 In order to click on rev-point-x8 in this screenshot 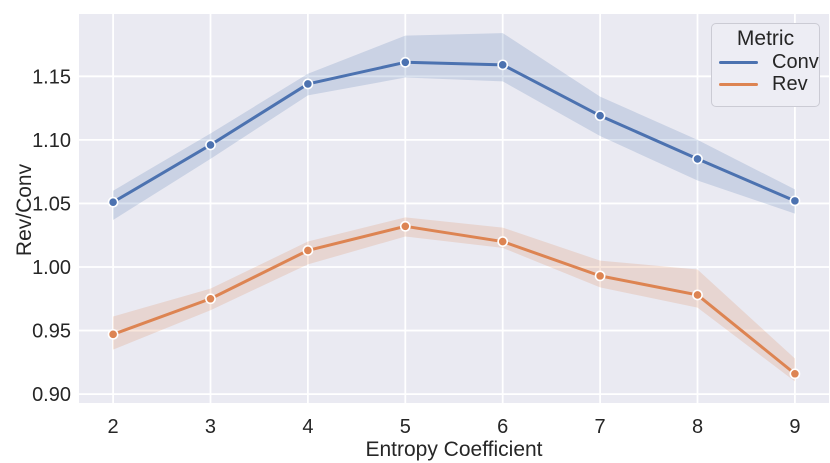, I will do `click(697, 295)`.